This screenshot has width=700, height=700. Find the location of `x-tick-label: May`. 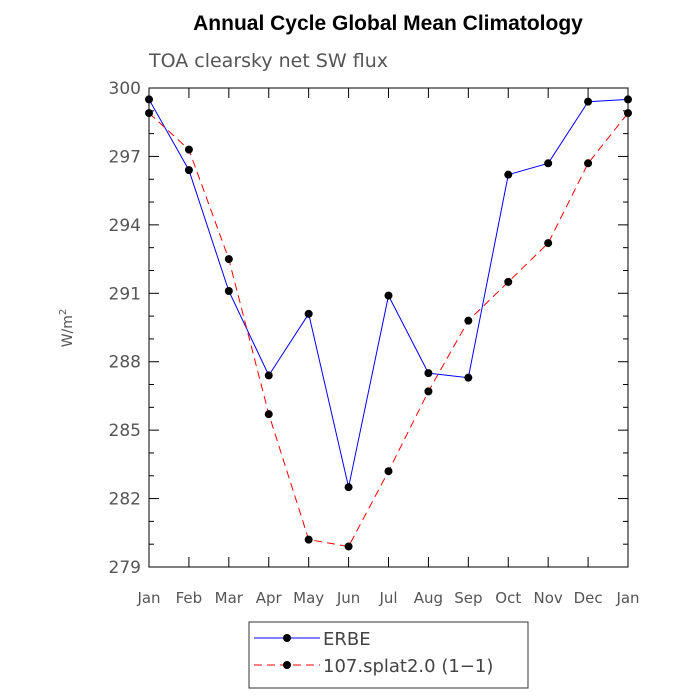

x-tick-label: May is located at coordinates (308, 598).